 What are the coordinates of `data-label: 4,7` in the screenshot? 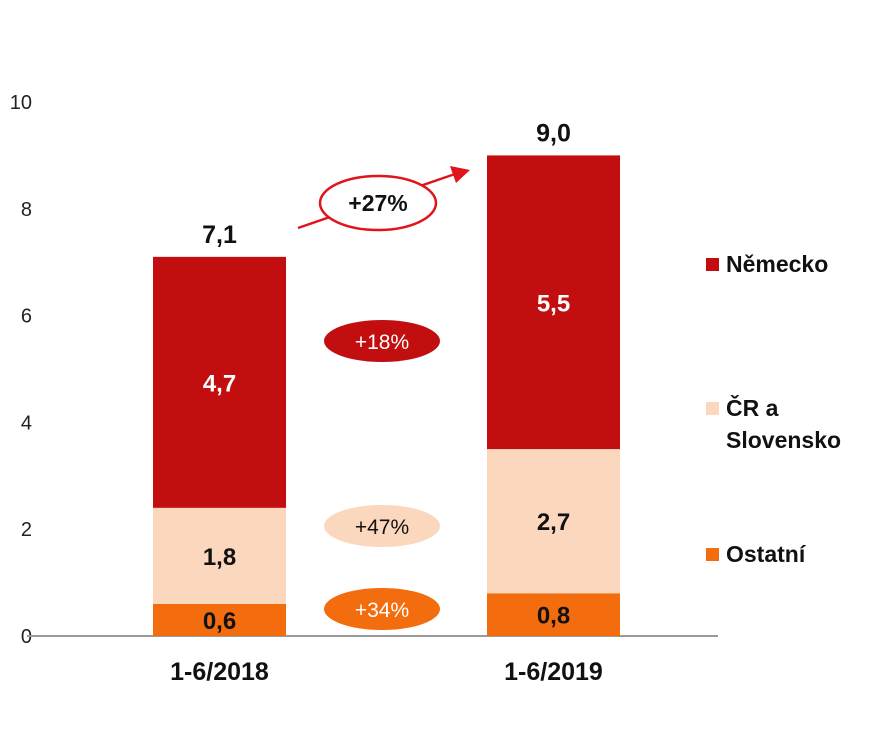 It's located at (219, 383).